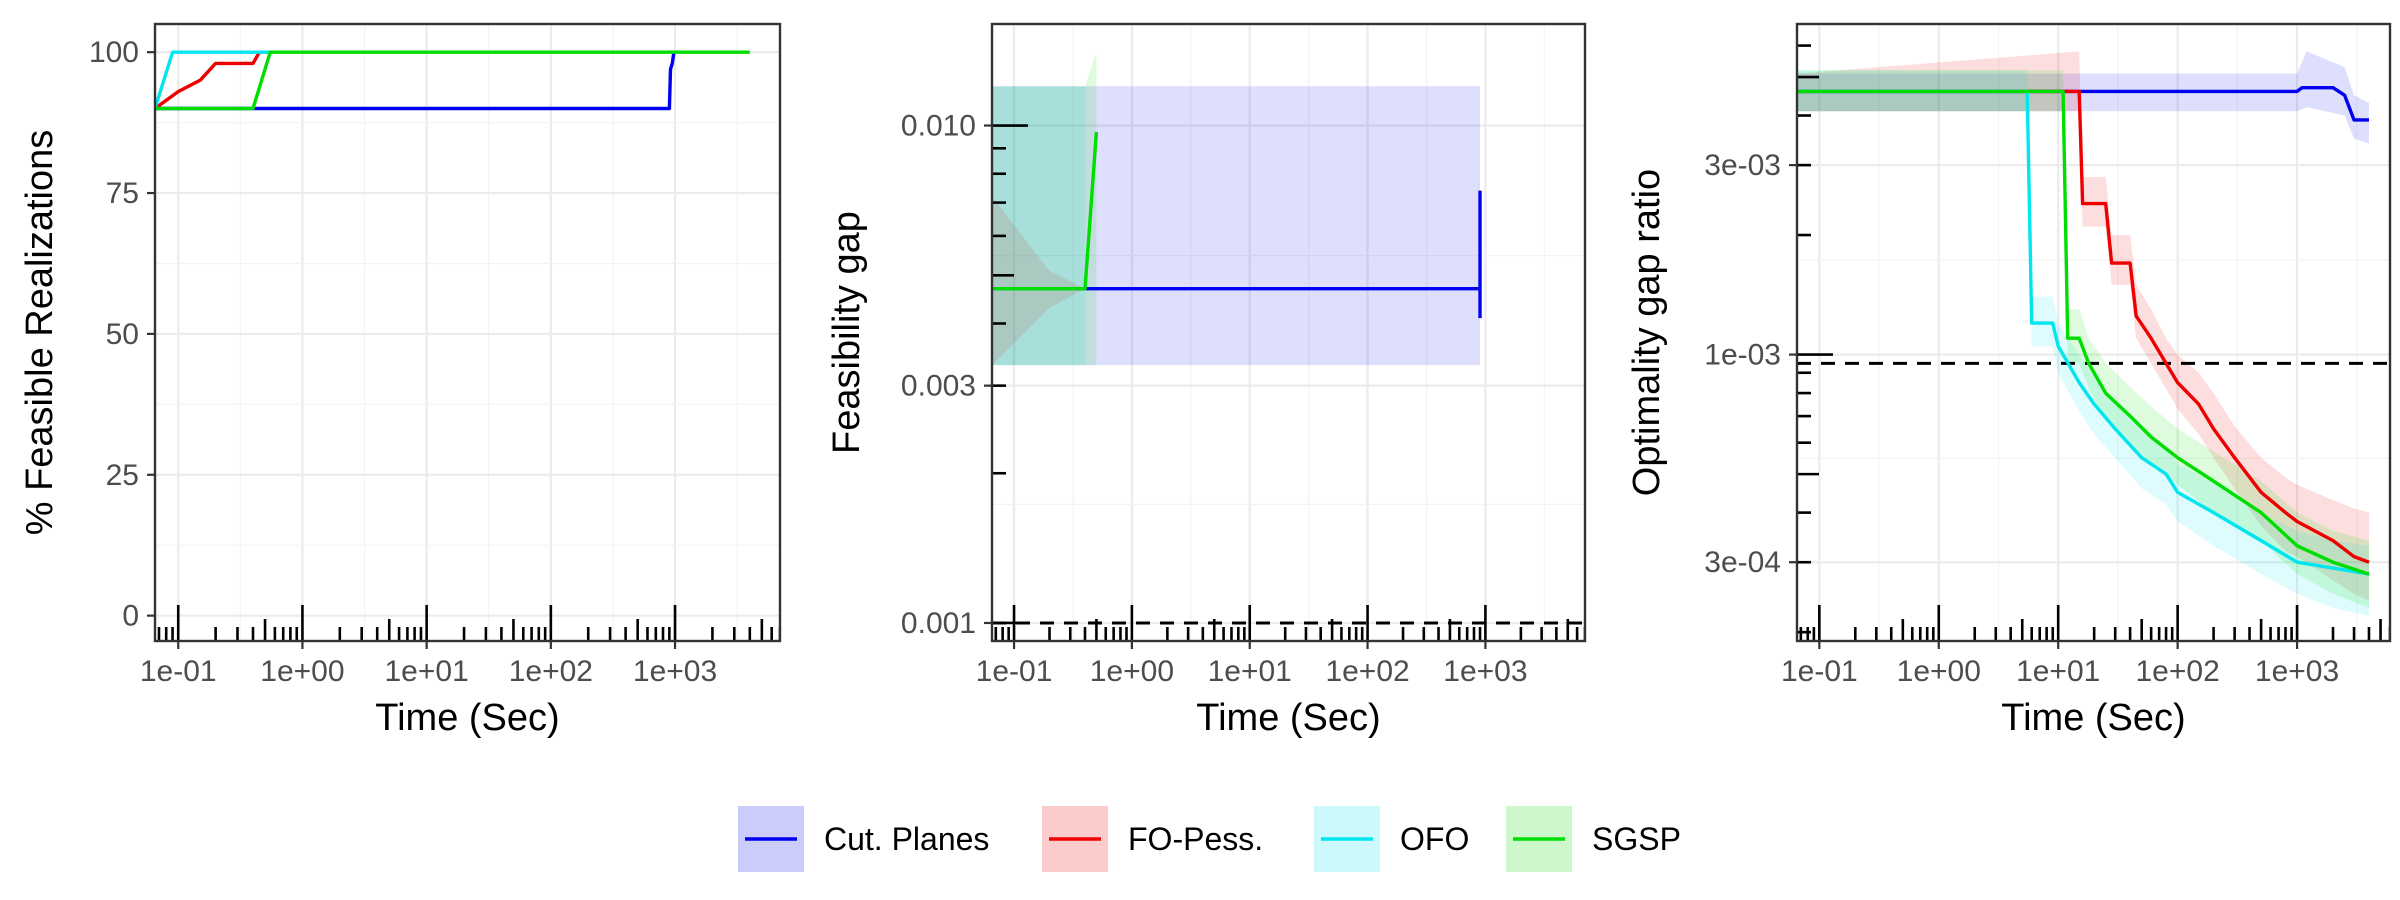 The image size is (2400, 900). Describe the element at coordinates (938, 623) in the screenshot. I see `y-tick-label: 0.001` at that location.